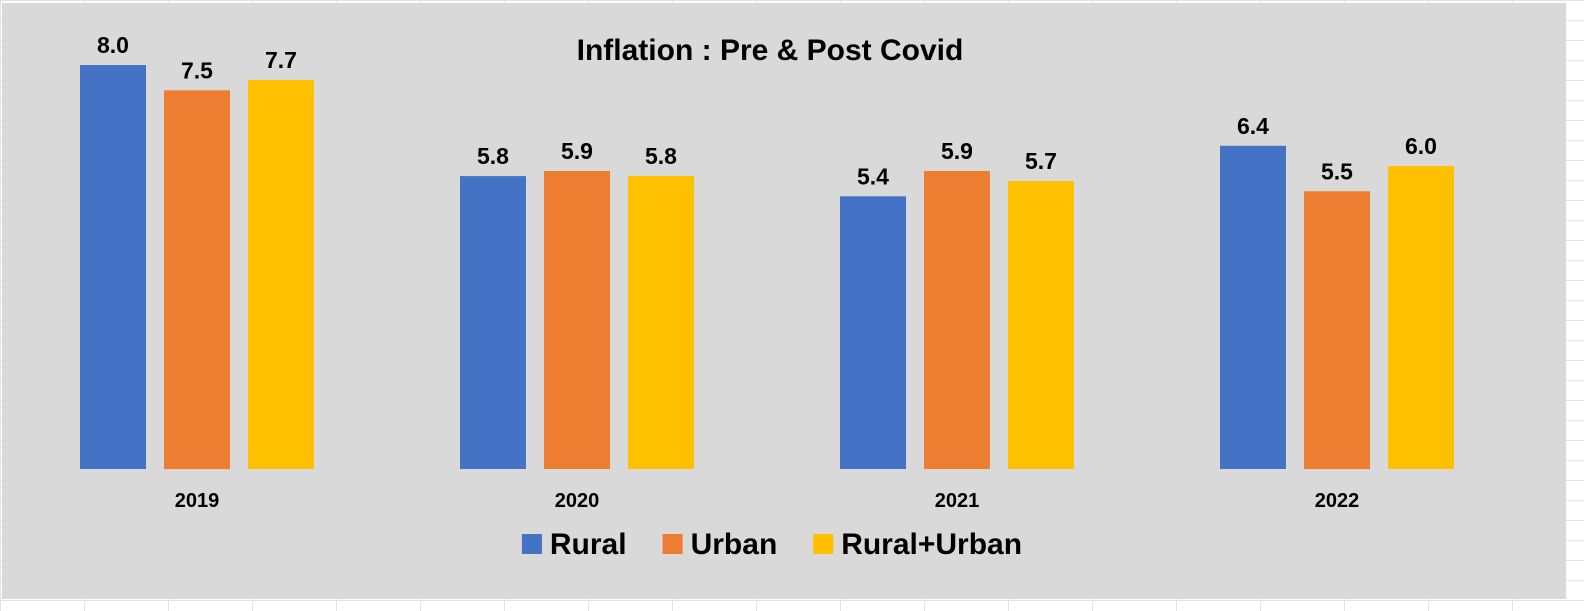 The image size is (1584, 611). I want to click on bar-rural-2021, so click(873, 333).